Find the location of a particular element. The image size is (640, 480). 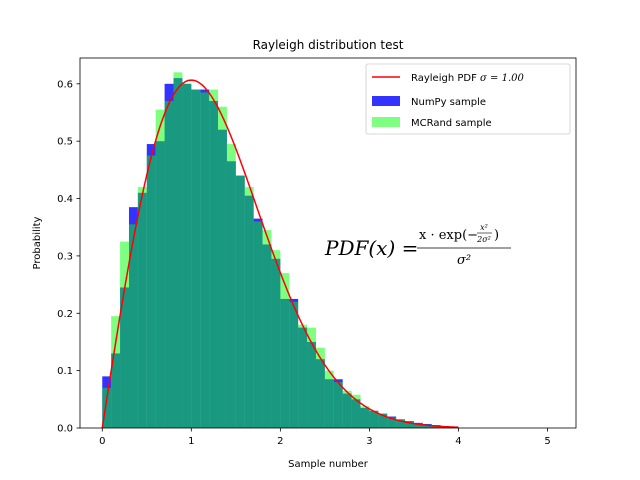

y-axis: 0.0 0.1 0.2 0.3 0.4 0.5 0.6 is located at coordinates (68, 257).